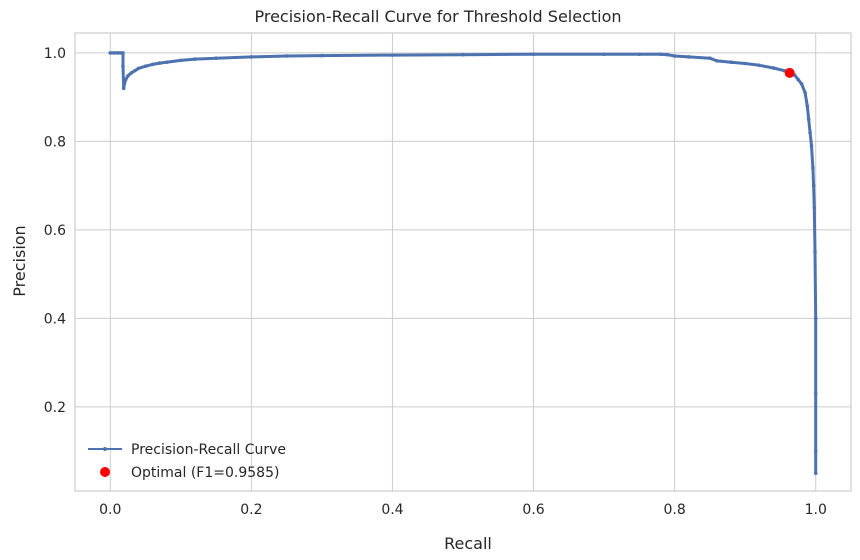 The image size is (860, 560). What do you see at coordinates (251, 510) in the screenshot?
I see `x-tick-label: 0.2` at bounding box center [251, 510].